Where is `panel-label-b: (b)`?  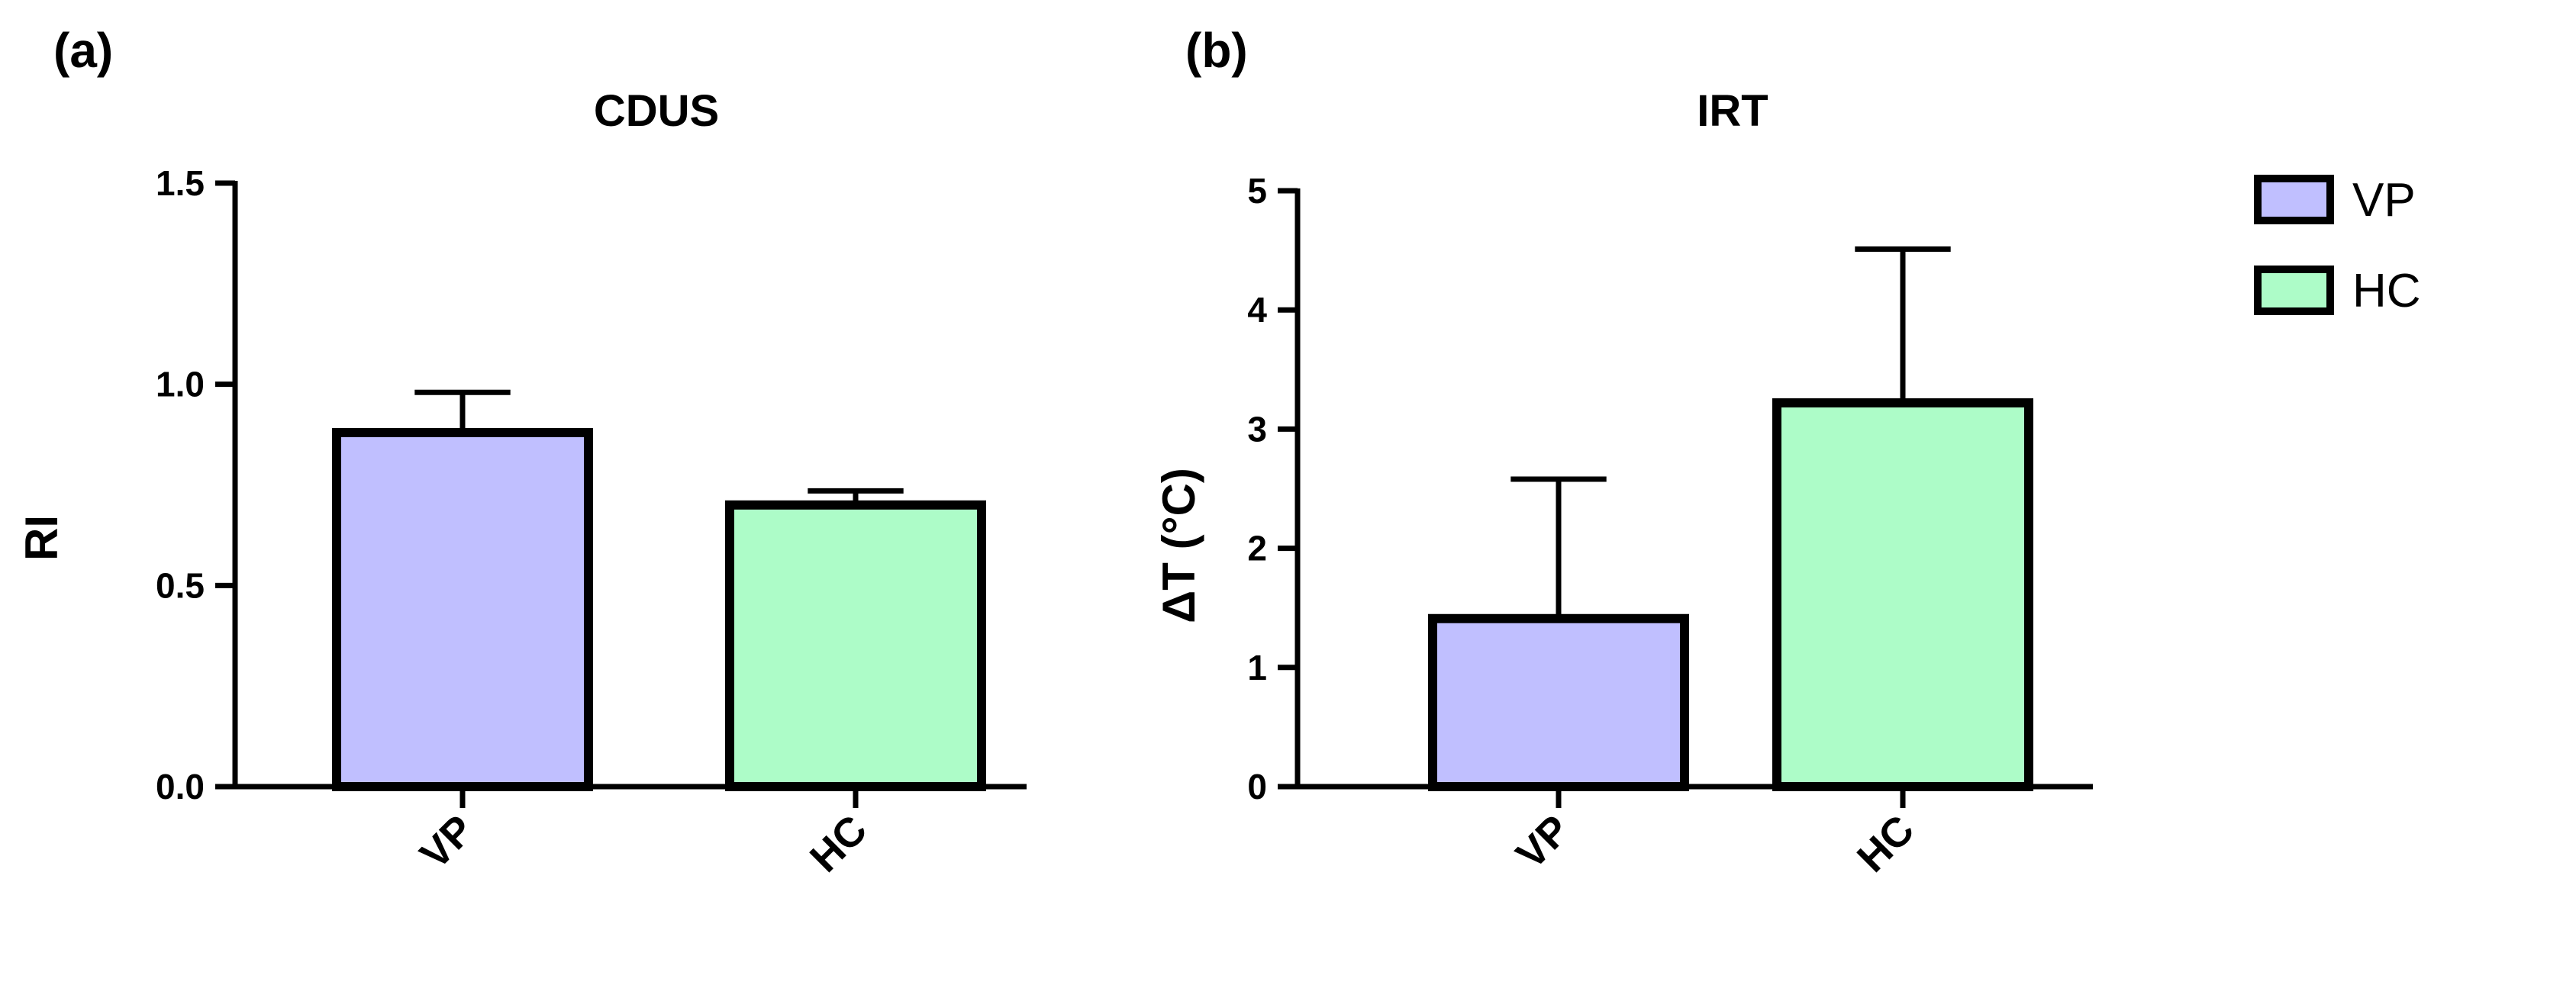
panel-label-b: (b) is located at coordinates (1216, 50).